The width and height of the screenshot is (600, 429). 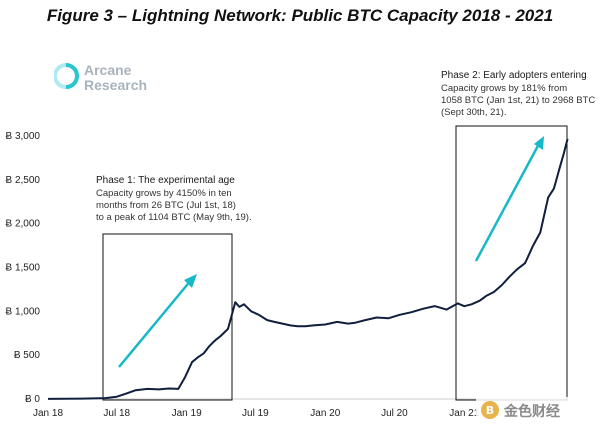 I want to click on phase1-line-3: to a peak of 1104 BTC (May 9th, 19)., so click(x=174, y=217).